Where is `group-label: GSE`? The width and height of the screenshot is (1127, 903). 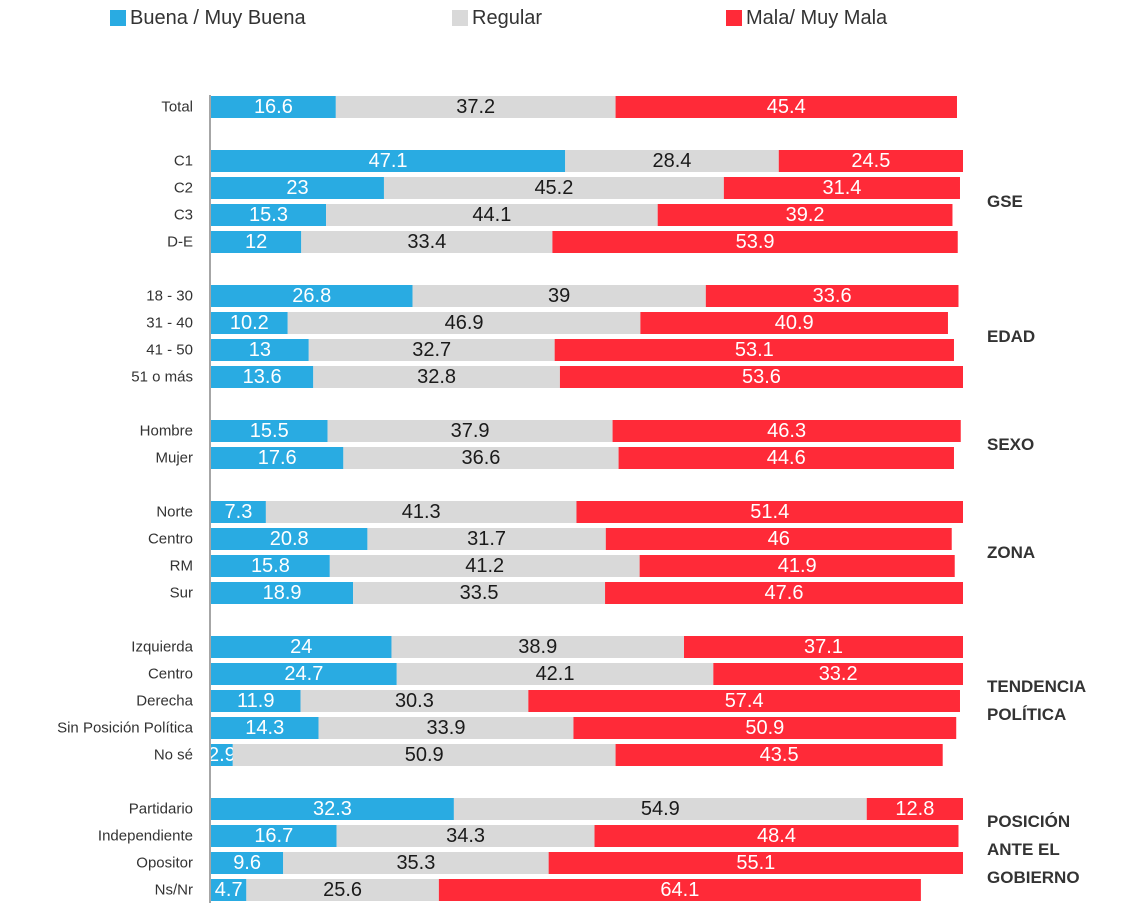
group-label: GSE is located at coordinates (1005, 201).